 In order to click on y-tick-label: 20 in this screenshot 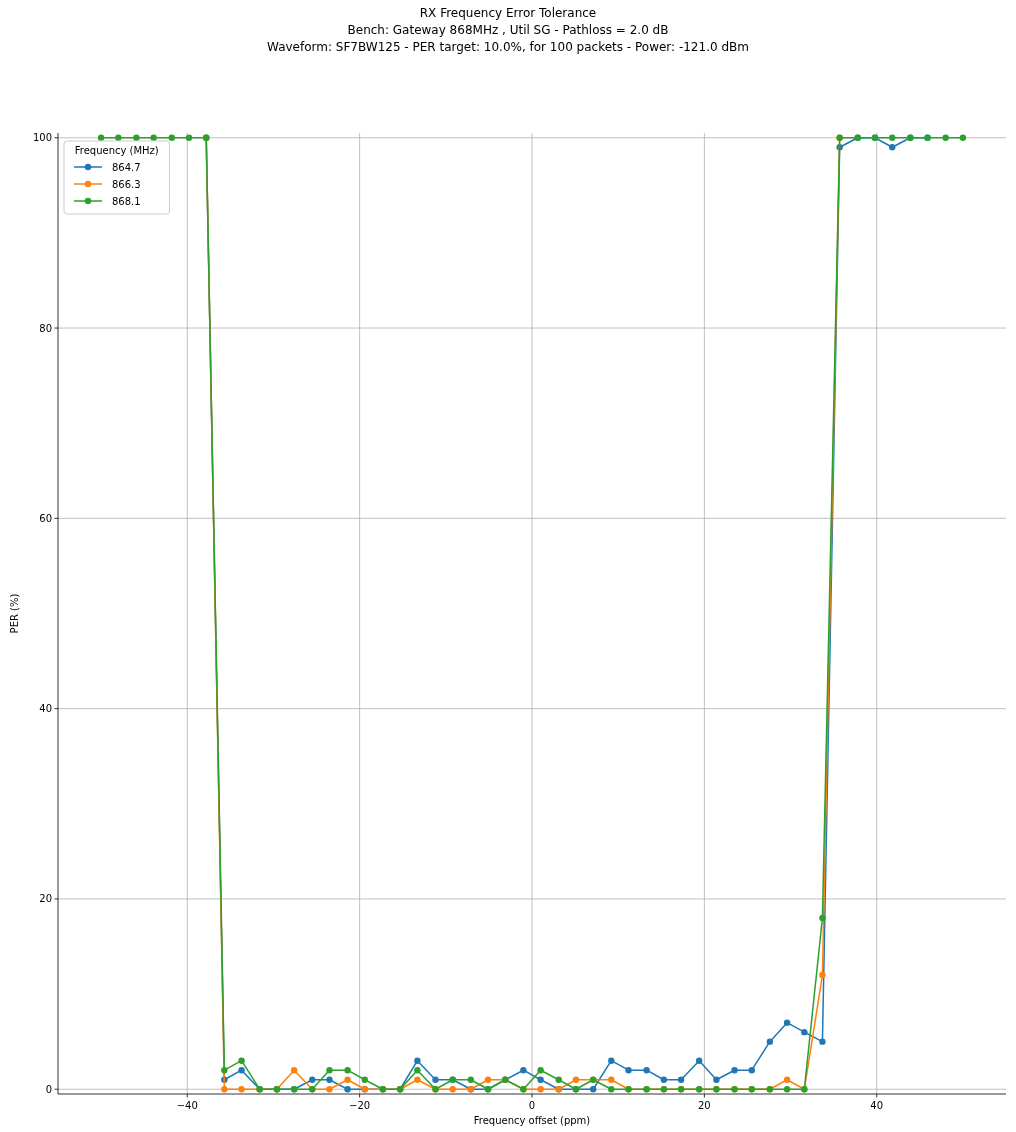, I will do `click(45, 899)`.